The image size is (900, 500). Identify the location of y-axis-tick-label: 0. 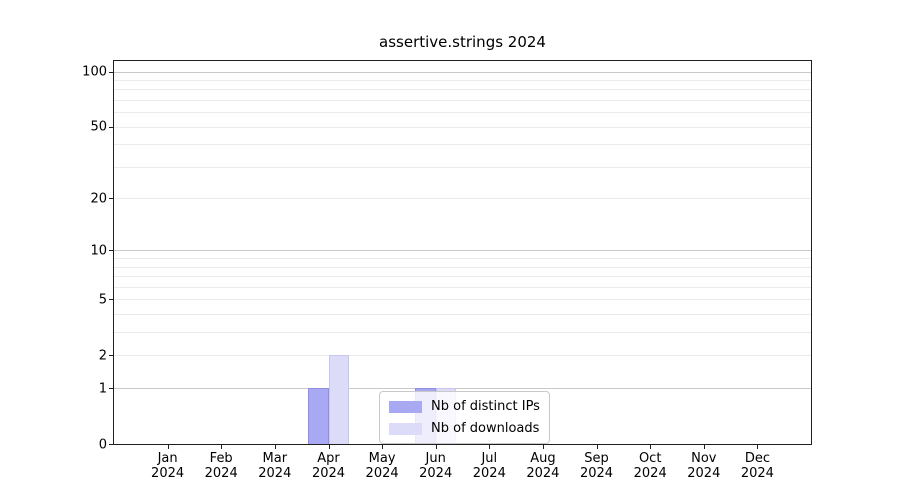
(102, 444).